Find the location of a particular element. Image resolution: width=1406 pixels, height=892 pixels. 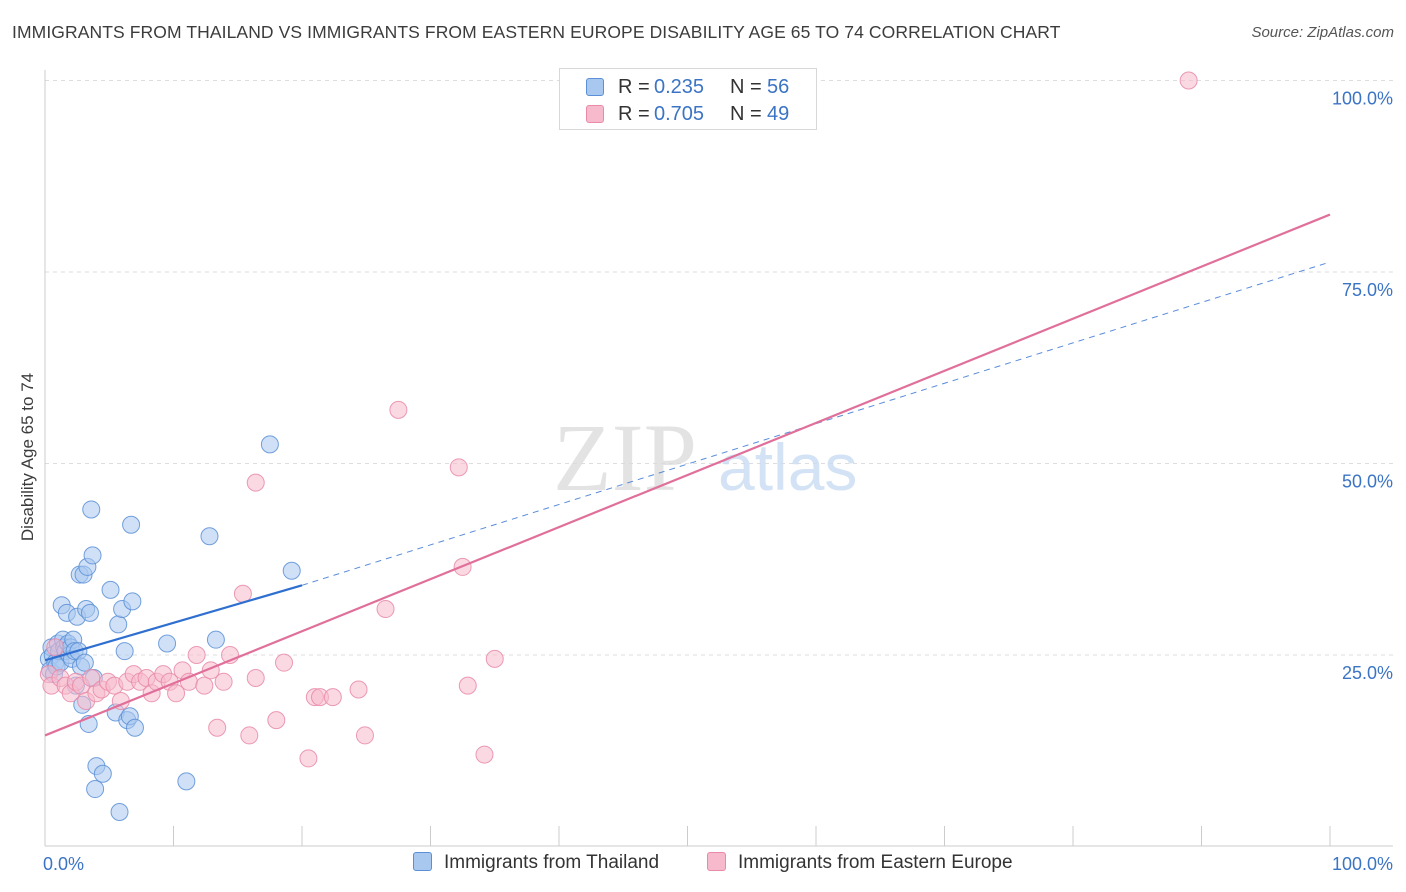

legend-swatch-eastern-europe is located at coordinates (595, 114).